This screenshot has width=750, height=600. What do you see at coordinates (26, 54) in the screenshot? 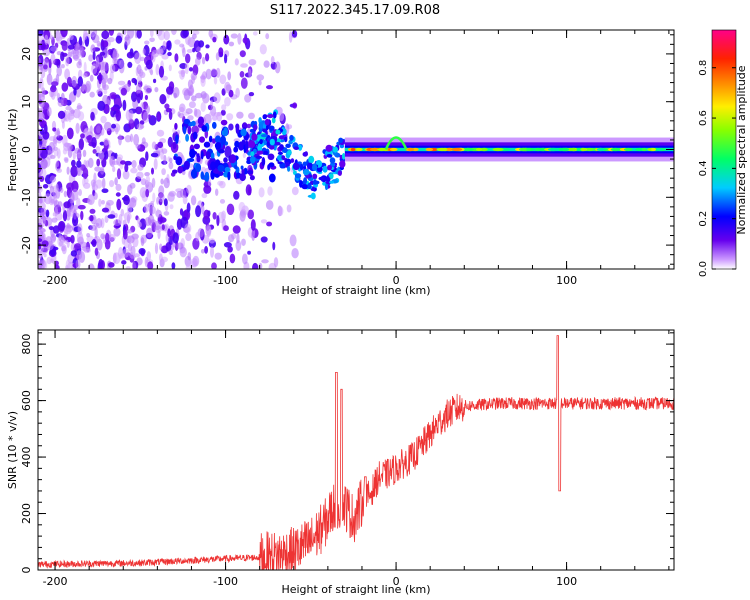
I see `spectrogram-y-tick-label: 20` at bounding box center [26, 54].